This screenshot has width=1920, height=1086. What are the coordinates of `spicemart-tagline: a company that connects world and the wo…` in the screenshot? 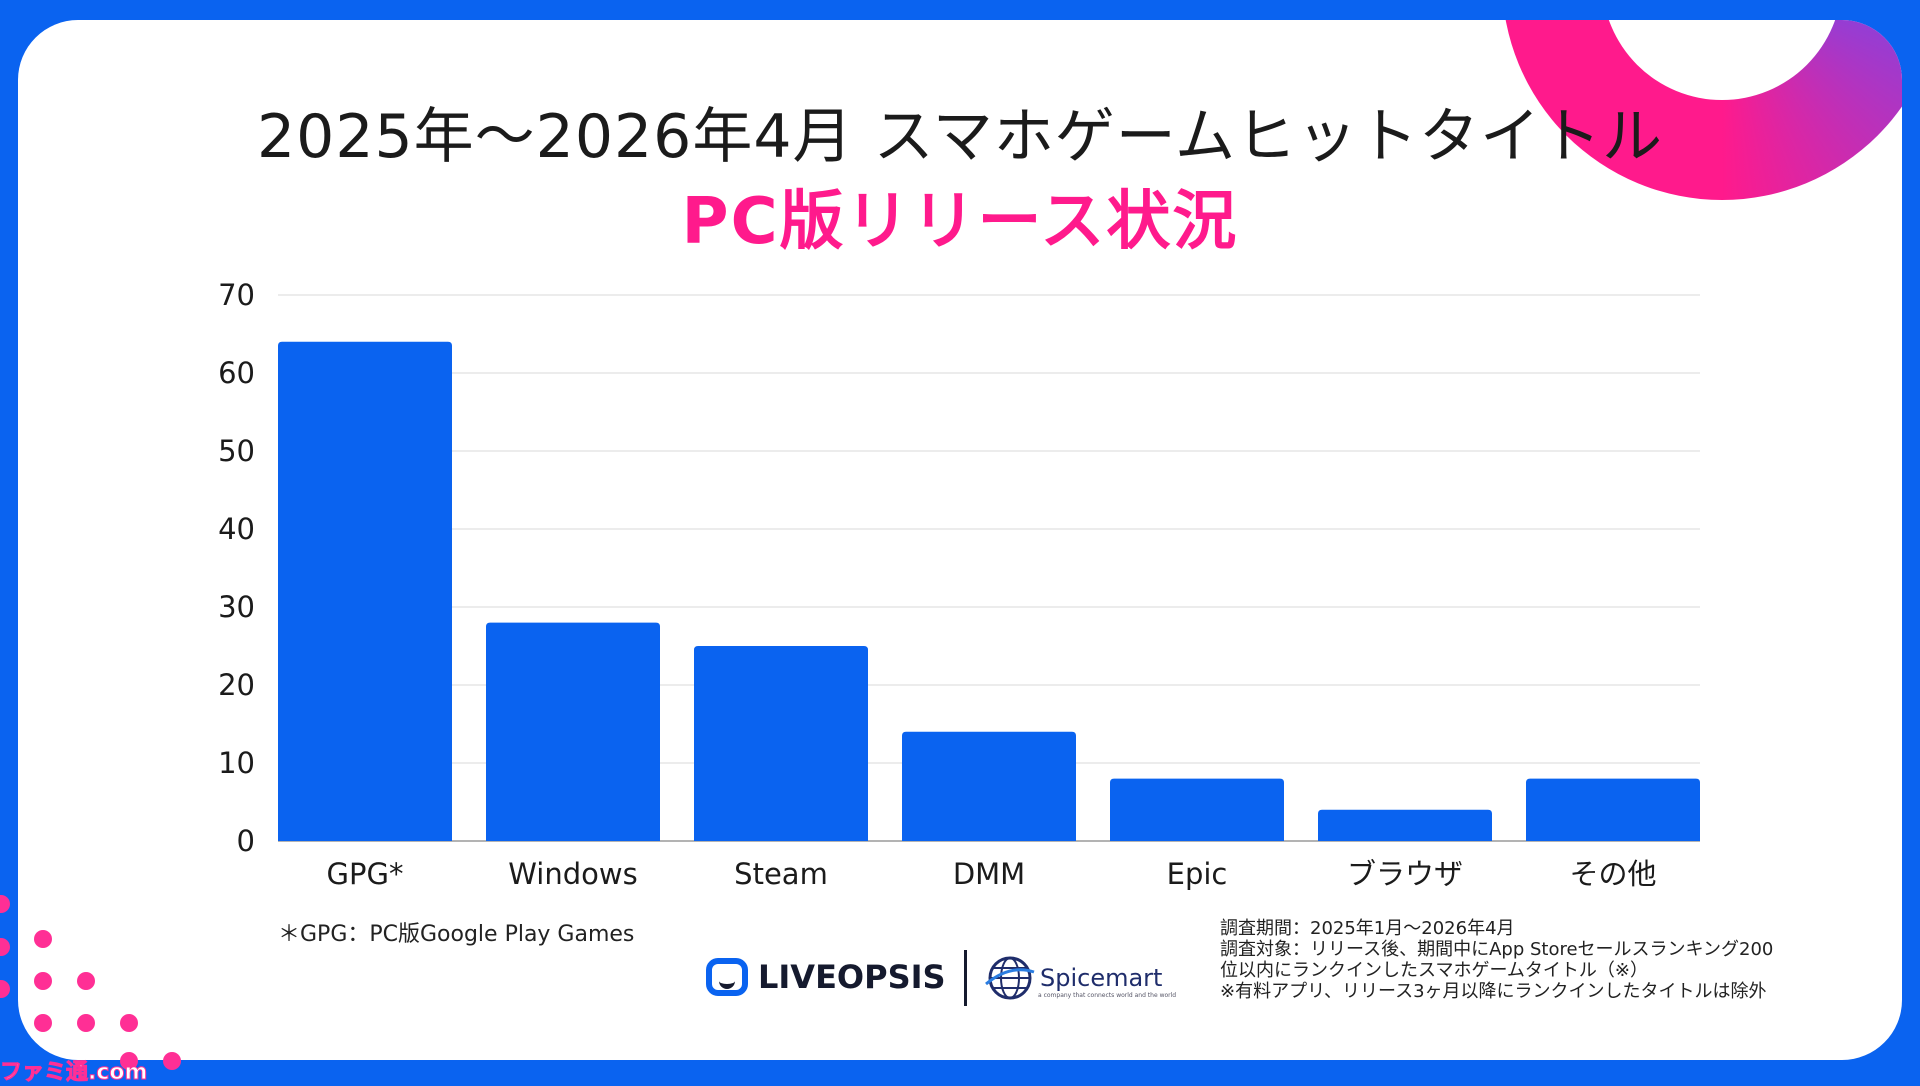 It's located at (1107, 995).